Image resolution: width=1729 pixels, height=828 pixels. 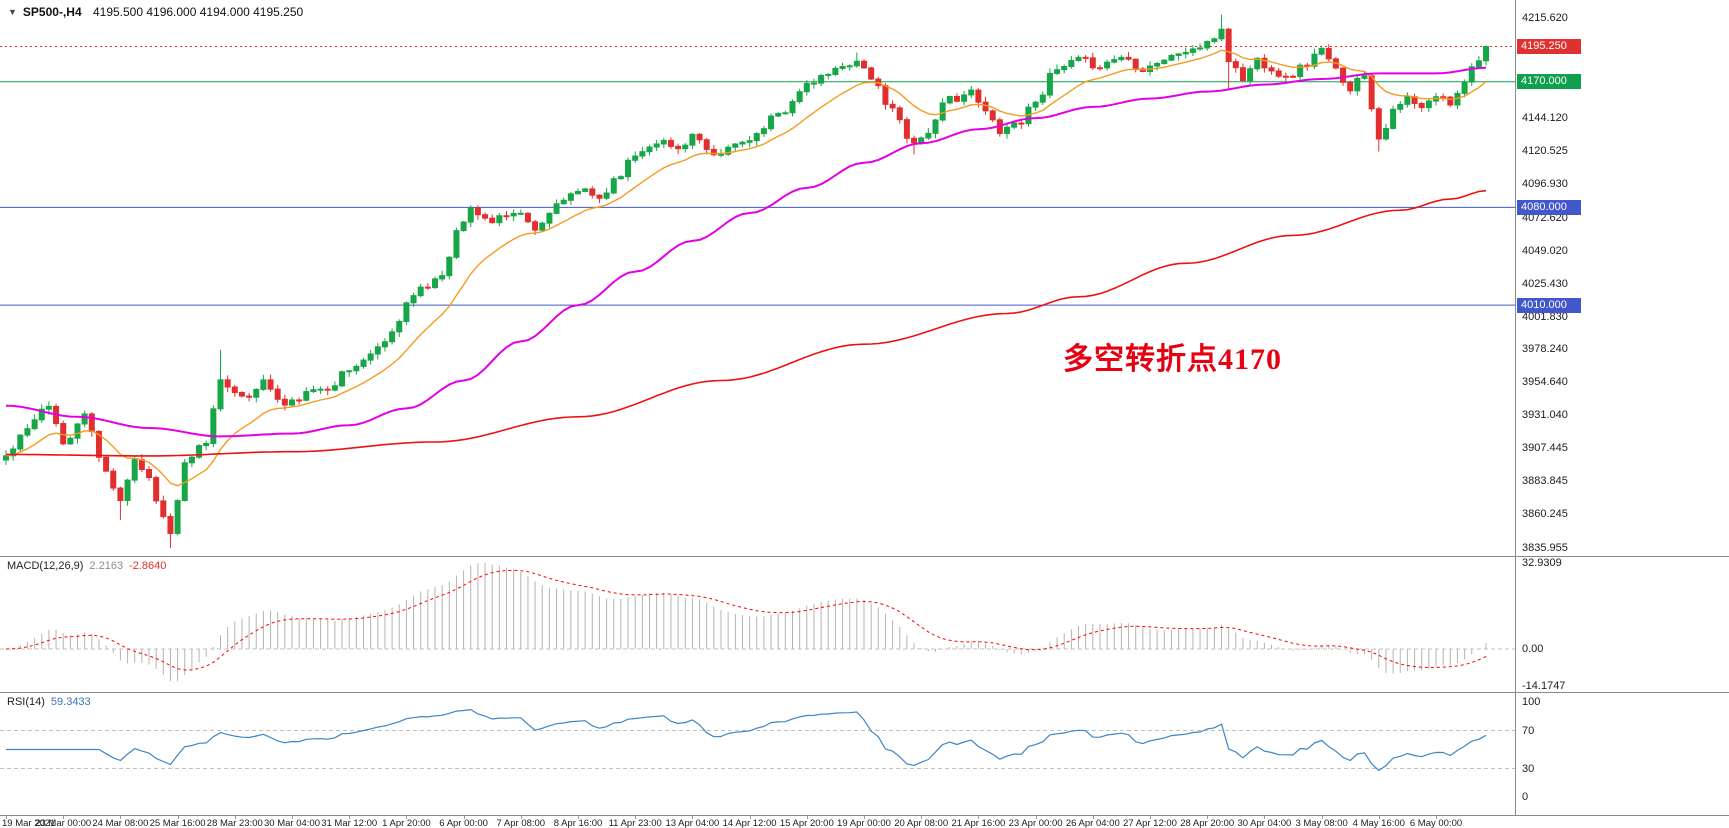 I want to click on ohlc-values: 4195.500 4196.000 4194.000 4195.250, so click(x=198, y=12).